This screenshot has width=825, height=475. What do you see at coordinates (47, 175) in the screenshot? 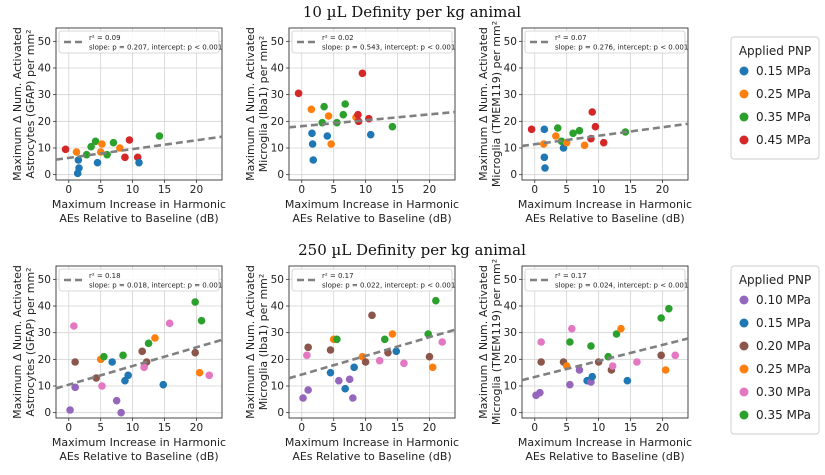
I see `y-tick-label: 0` at bounding box center [47, 175].